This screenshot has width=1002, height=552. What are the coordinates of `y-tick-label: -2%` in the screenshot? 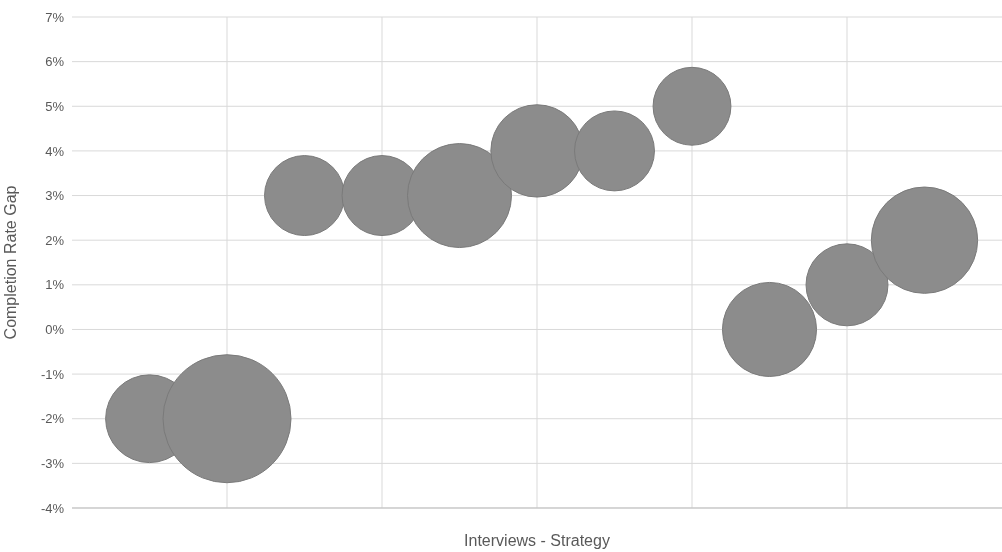 It's located at (52, 419).